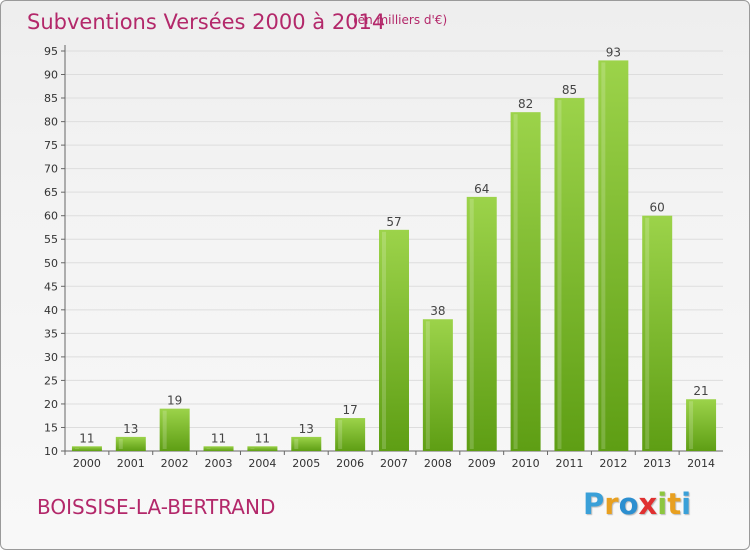 The image size is (750, 550). I want to click on bar-value-label: 21, so click(700, 391).